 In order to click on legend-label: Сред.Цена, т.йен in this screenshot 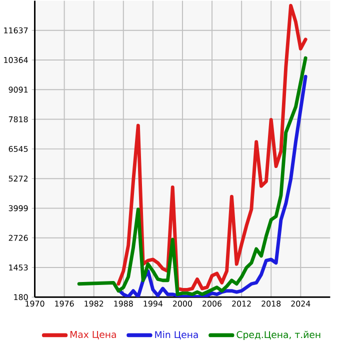, I will do `click(278, 335)`.